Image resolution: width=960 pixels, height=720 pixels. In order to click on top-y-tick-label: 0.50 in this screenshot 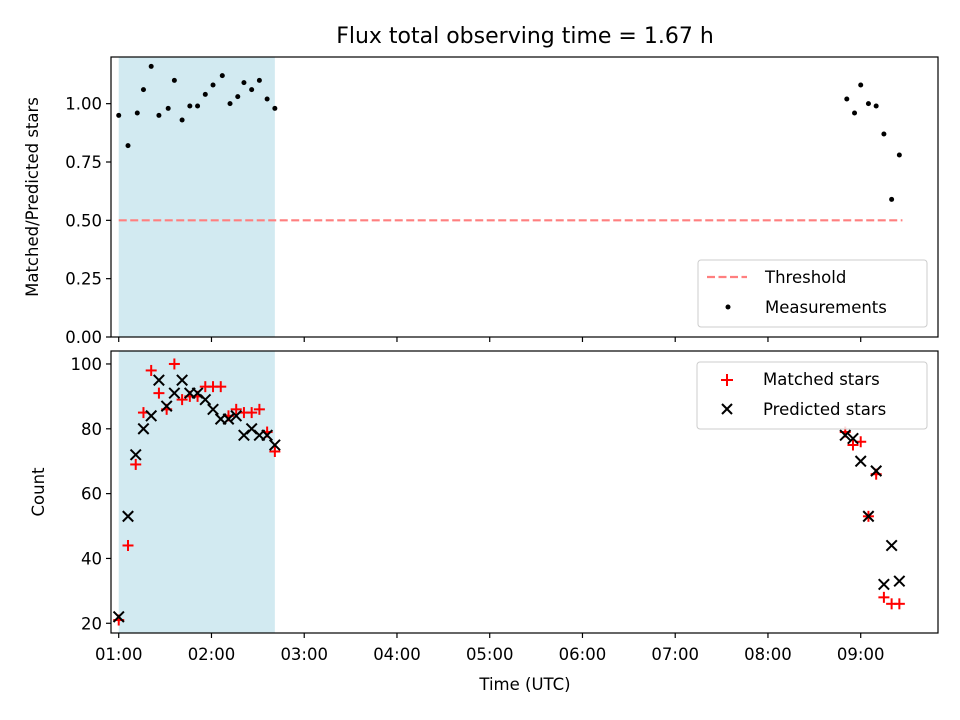, I will do `click(83, 220)`.